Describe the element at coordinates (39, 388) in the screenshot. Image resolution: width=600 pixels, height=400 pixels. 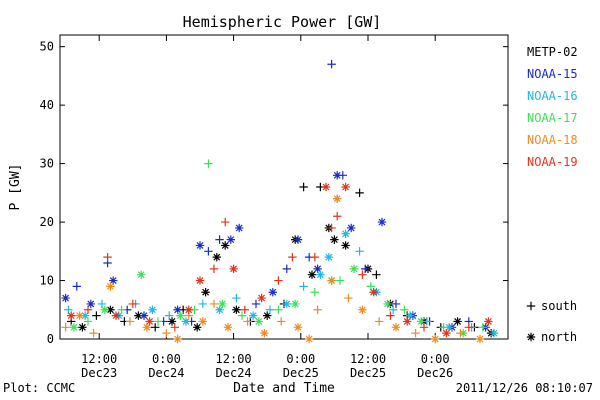
I see `footer-credit: Plot: CCMC` at that location.